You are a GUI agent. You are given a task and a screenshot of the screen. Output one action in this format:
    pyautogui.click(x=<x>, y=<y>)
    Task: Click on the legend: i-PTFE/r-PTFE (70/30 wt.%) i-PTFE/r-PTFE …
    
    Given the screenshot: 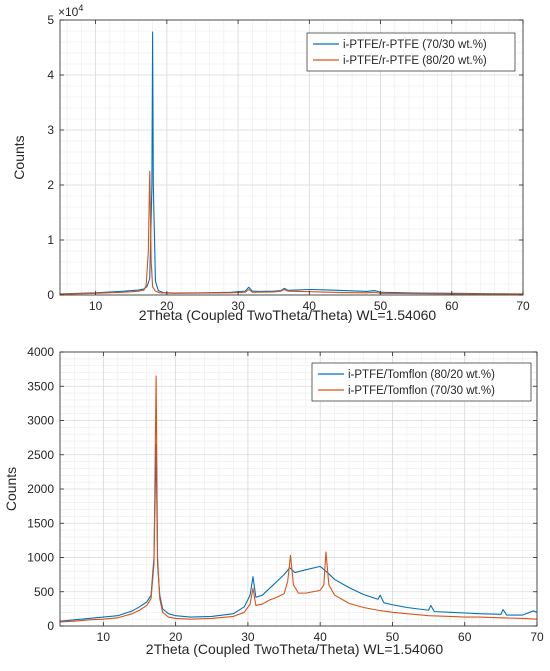 What is the action you would take?
    pyautogui.click(x=411, y=52)
    